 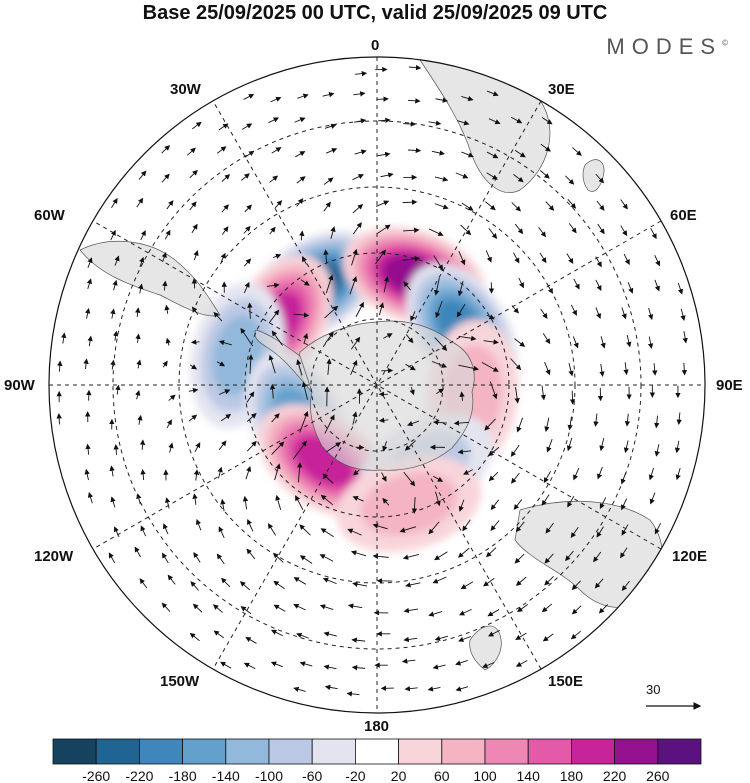 I want to click on longitude-label-90w: 90W, so click(x=19, y=385).